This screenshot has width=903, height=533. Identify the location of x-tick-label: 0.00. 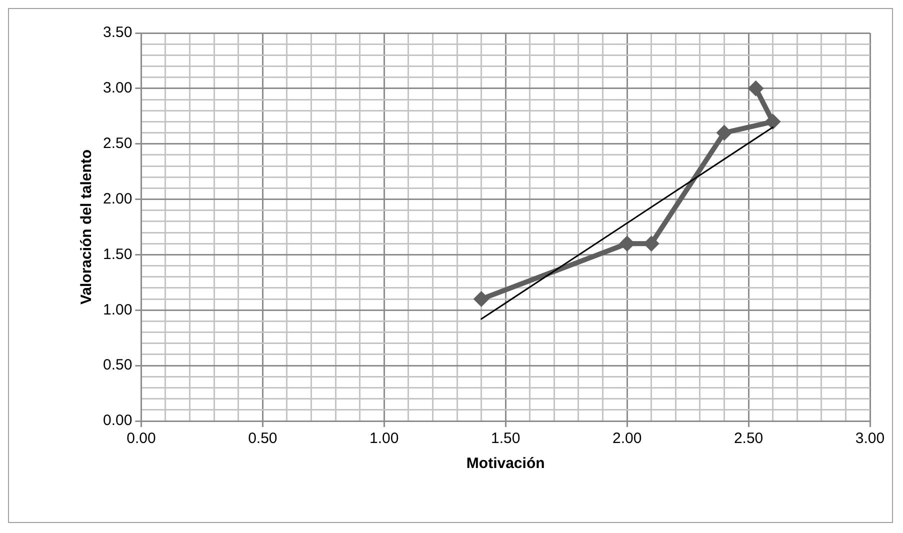
(141, 439).